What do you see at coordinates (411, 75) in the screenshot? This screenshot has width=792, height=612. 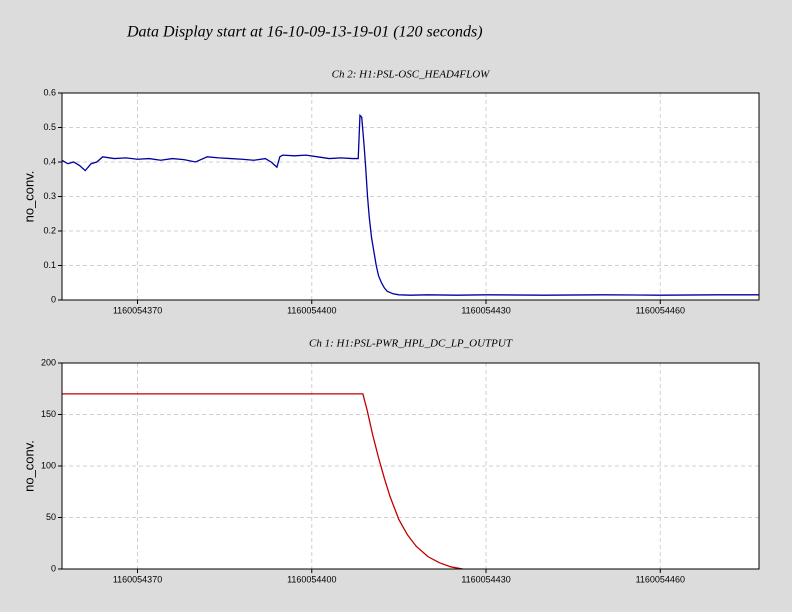 I see `chart-title: Ch 2: H1:PSL-OSC_HEAD4FLOW` at bounding box center [411, 75].